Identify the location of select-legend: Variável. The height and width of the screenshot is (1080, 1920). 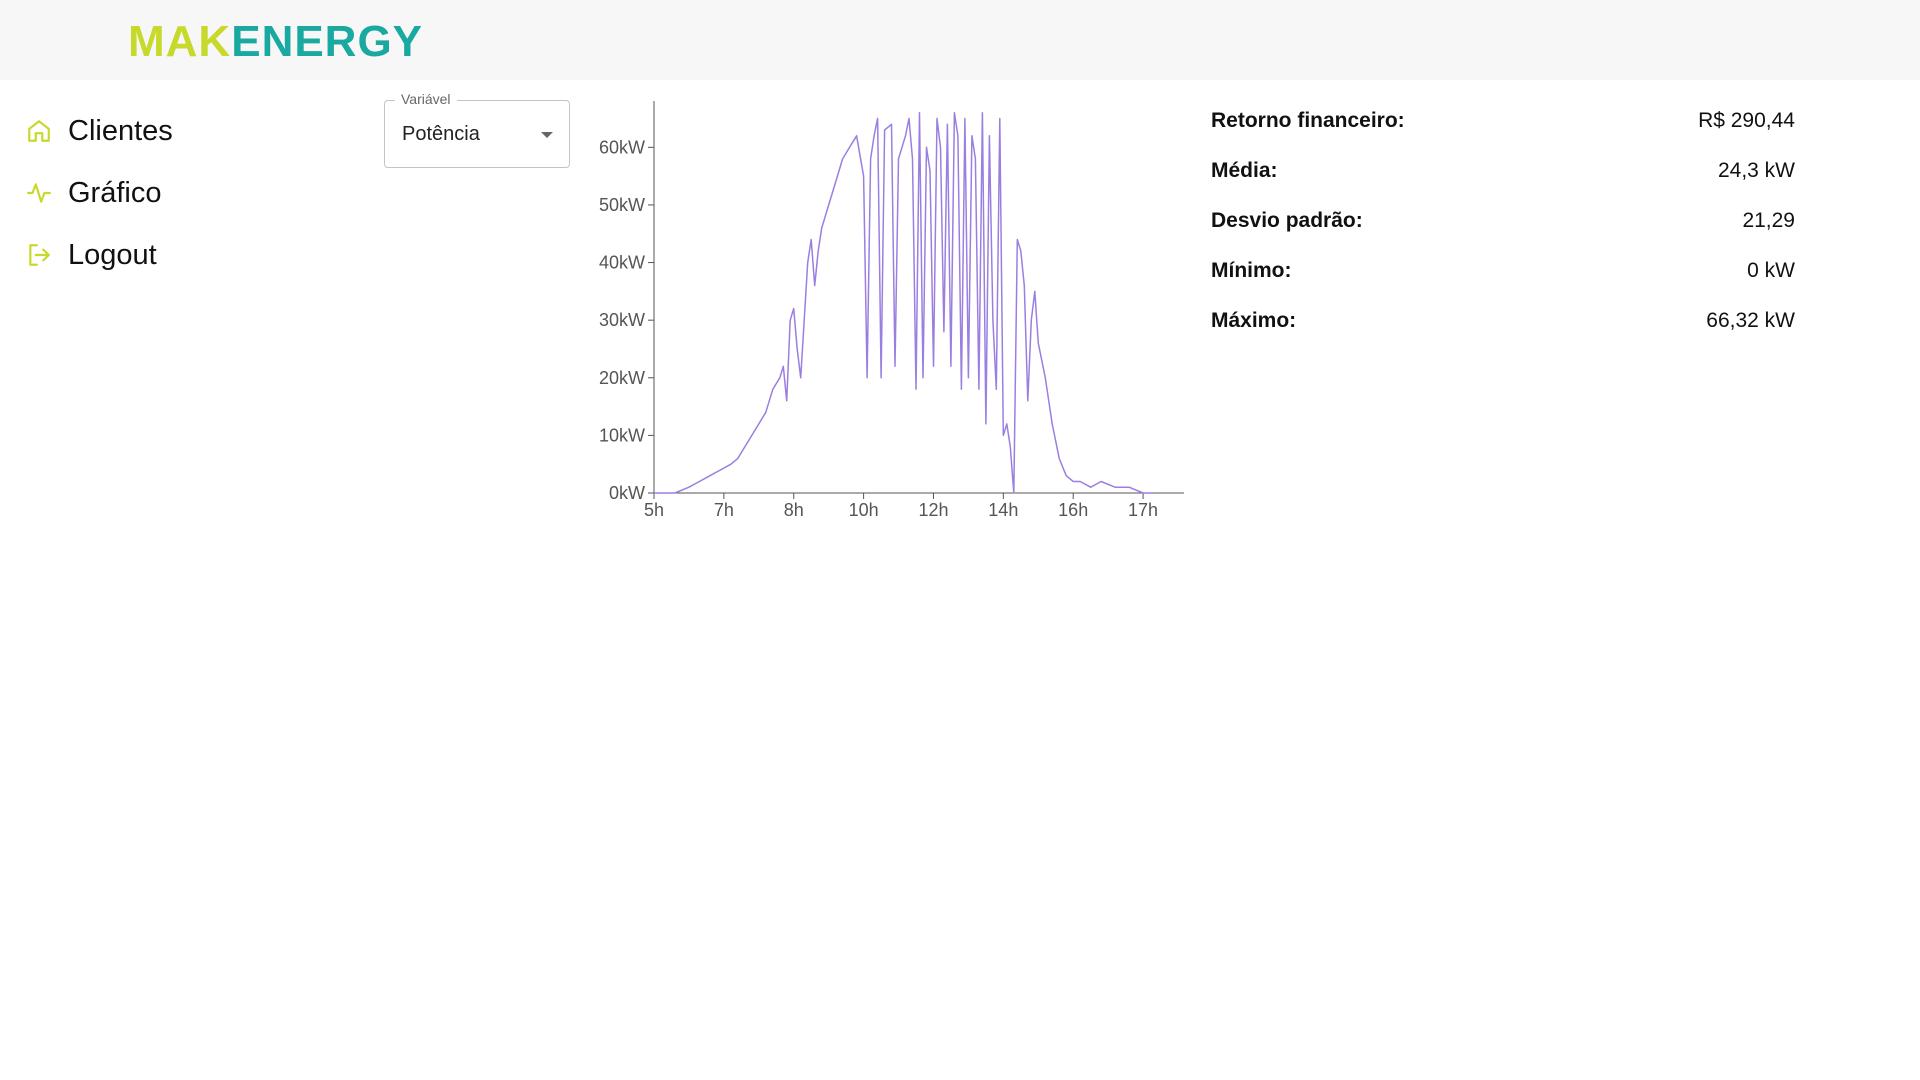
(426, 99).